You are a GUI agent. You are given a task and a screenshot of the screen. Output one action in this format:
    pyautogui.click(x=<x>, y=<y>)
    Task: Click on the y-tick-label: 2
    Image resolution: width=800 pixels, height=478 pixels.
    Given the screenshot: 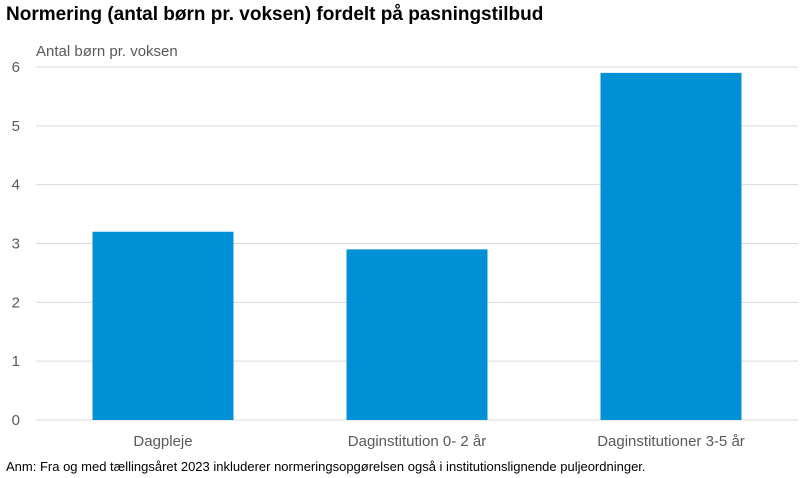 What is the action you would take?
    pyautogui.click(x=16, y=302)
    